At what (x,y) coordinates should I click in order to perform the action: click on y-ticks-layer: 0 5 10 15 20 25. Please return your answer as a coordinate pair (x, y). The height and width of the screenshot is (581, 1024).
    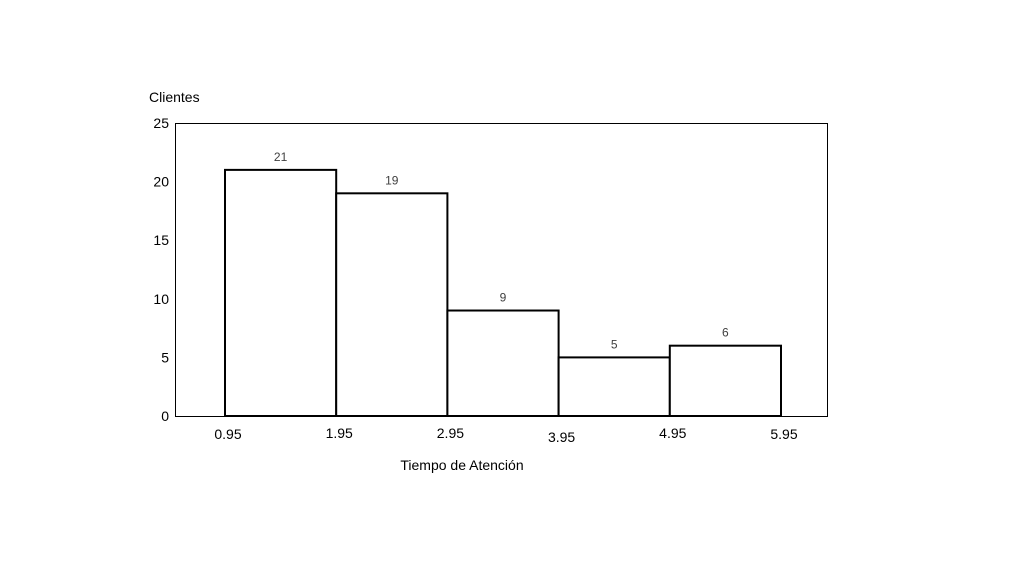
    Looking at the image, I should click on (161, 269).